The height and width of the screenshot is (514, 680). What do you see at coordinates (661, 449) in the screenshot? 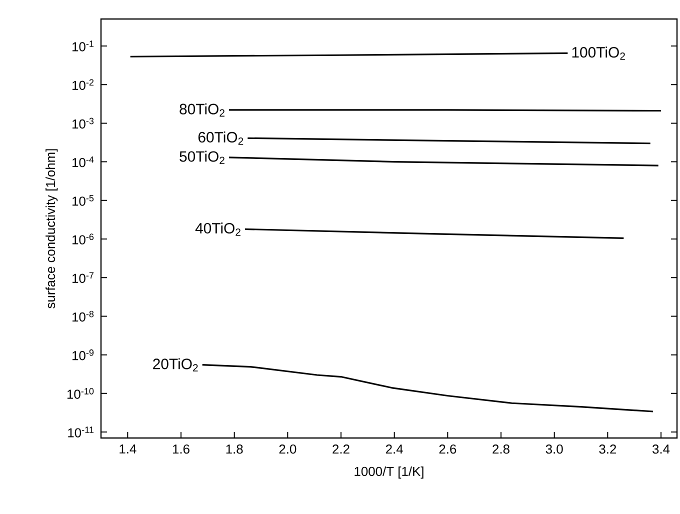
I see `x-tick-label: 3.4` at bounding box center [661, 449].